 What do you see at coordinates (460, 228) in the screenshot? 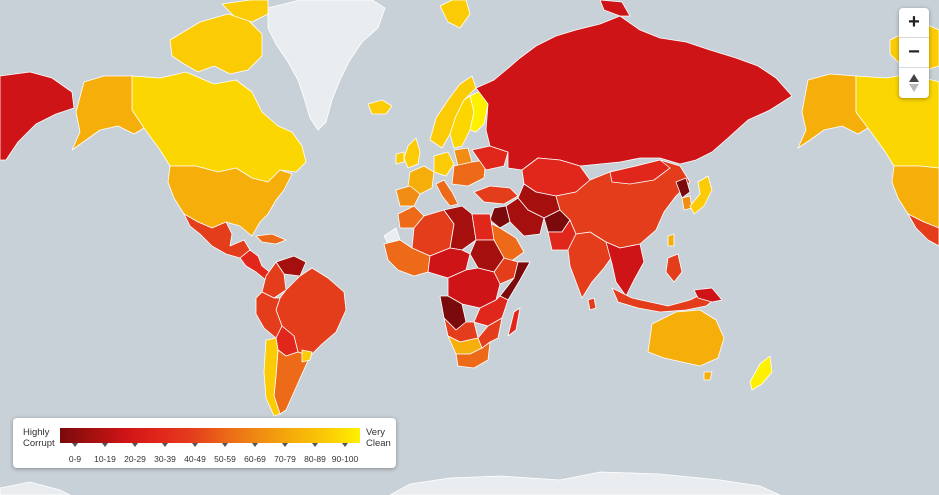
I see `libya` at bounding box center [460, 228].